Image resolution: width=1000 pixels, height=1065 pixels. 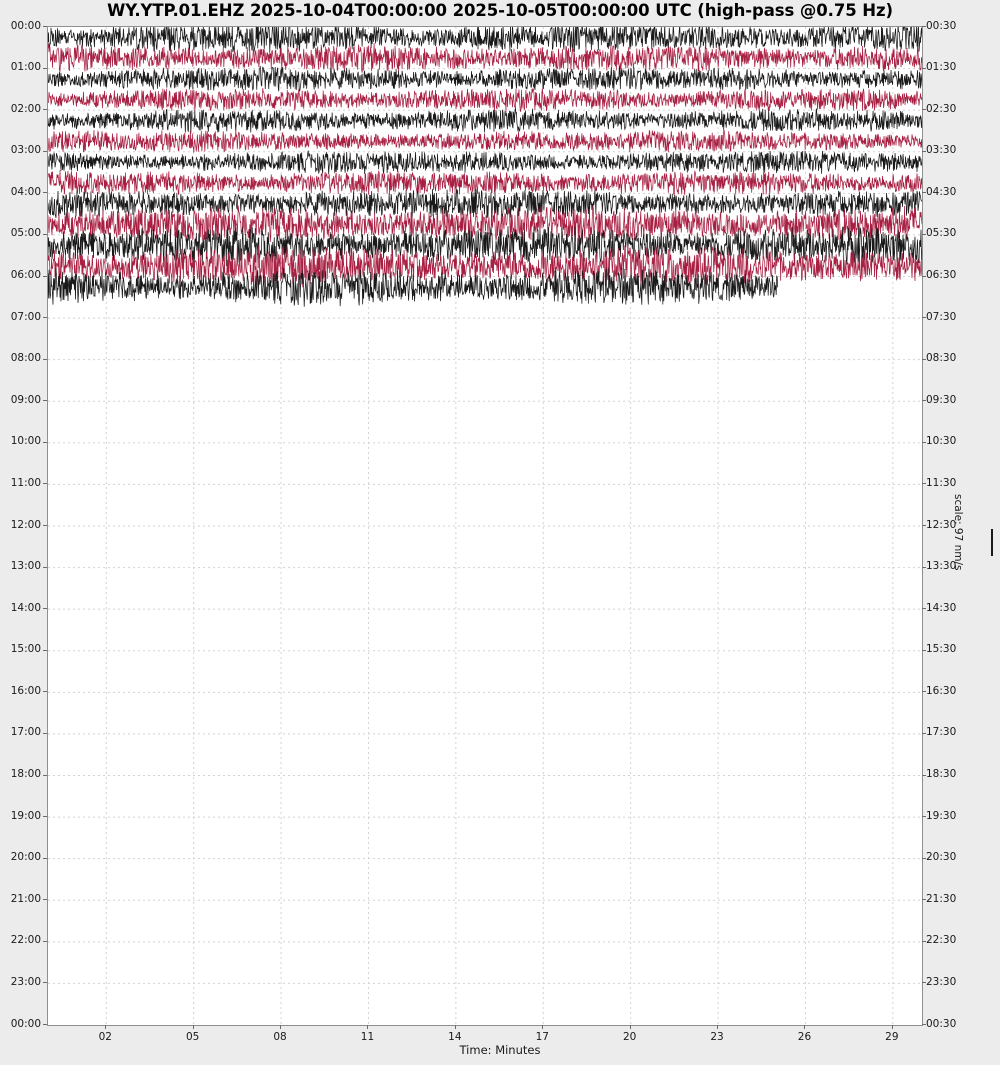 What do you see at coordinates (941, 774) in the screenshot?
I see `y-tick-right-label: 18:30` at bounding box center [941, 774].